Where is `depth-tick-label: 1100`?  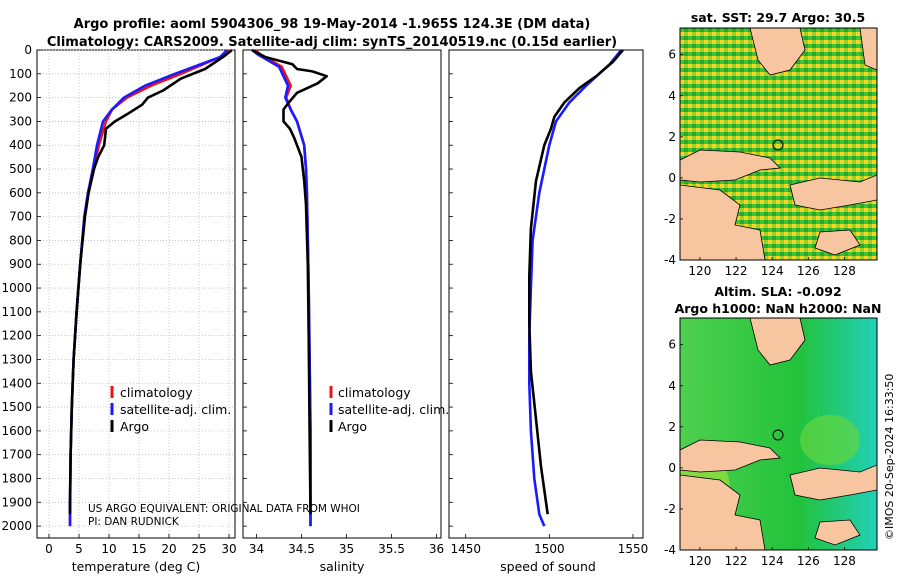
depth-tick-label: 1100 is located at coordinates (16, 312).